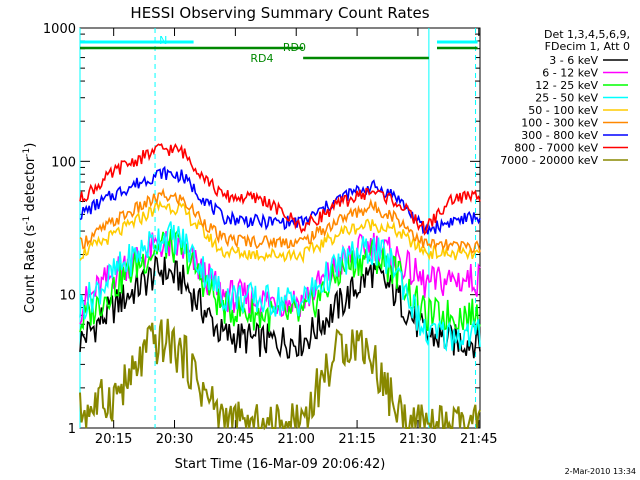  I want to click on y-axis-label: Count Rate (s-1 detector-1), so click(30, 228).